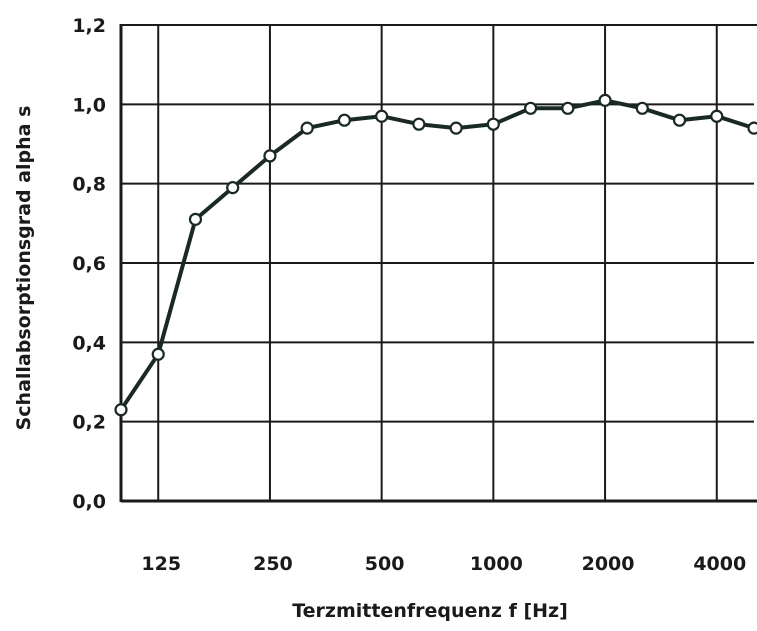  What do you see at coordinates (89, 423) in the screenshot?
I see `y-tick-label: 0,2` at bounding box center [89, 423].